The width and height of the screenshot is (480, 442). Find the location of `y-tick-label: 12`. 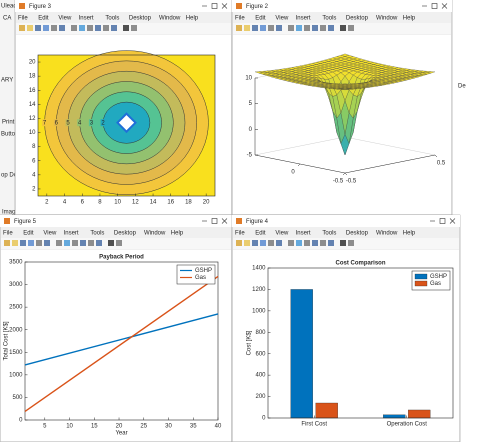

y-tick-label: 12 is located at coordinates (32, 119).